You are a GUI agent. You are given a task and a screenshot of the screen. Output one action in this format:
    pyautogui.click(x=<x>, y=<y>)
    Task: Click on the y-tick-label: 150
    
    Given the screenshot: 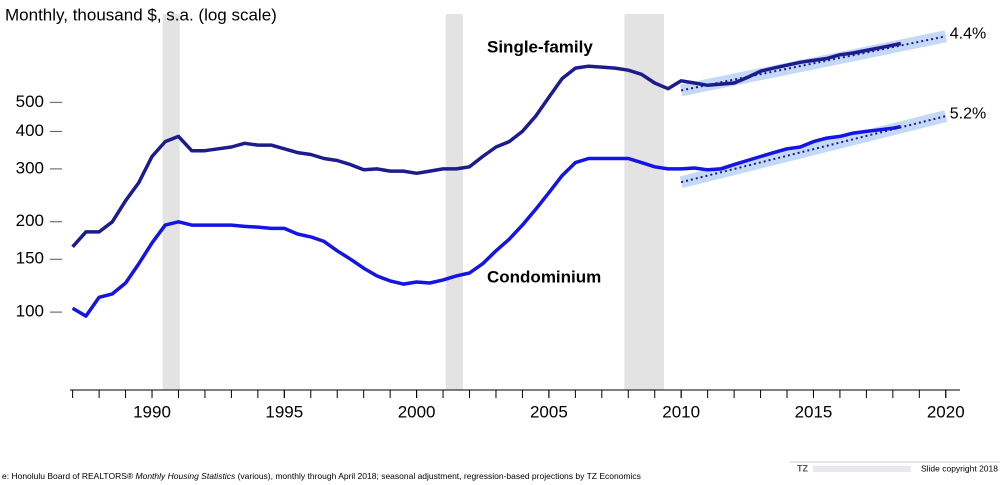 What is the action you would take?
    pyautogui.click(x=30, y=258)
    